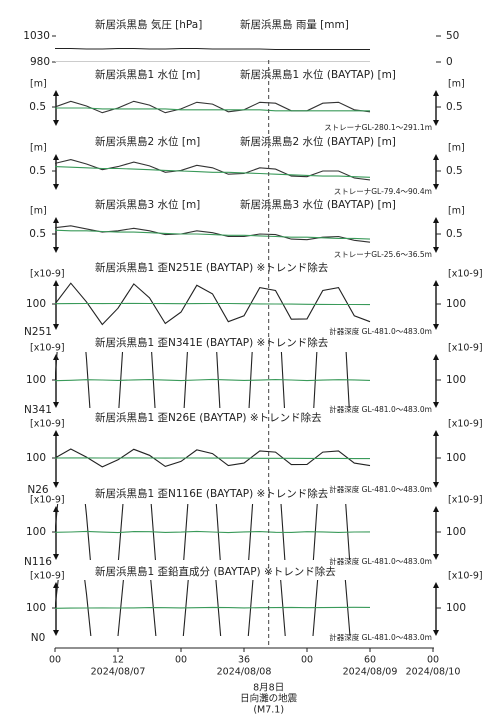 The height and width of the screenshot is (727, 500). I want to click on panel-title: 新居浜黒島1 水位 (BAYTAP) [m], so click(318, 74).